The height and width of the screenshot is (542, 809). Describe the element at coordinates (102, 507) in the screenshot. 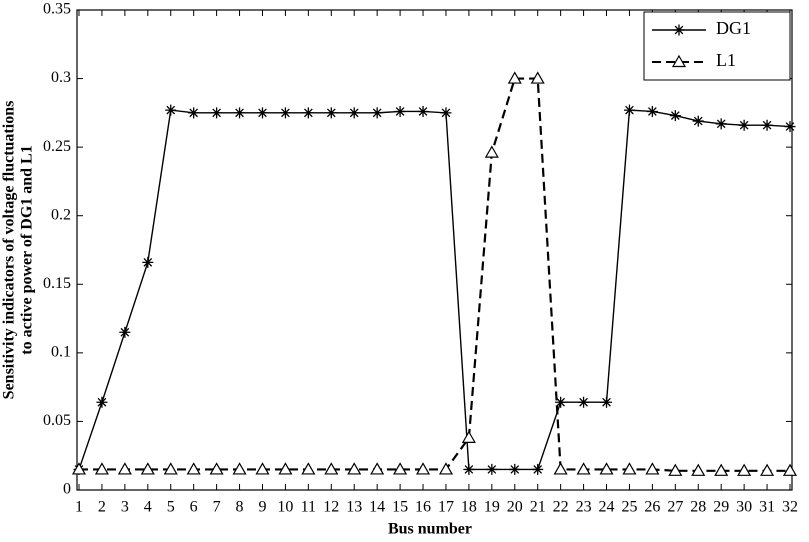

I see `x-tick-label: 2` at that location.